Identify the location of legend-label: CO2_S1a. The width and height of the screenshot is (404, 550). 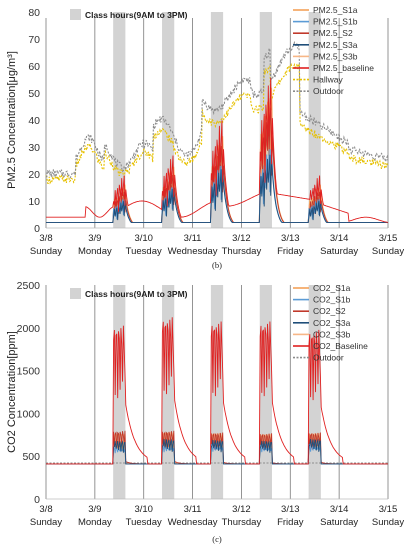
(332, 288).